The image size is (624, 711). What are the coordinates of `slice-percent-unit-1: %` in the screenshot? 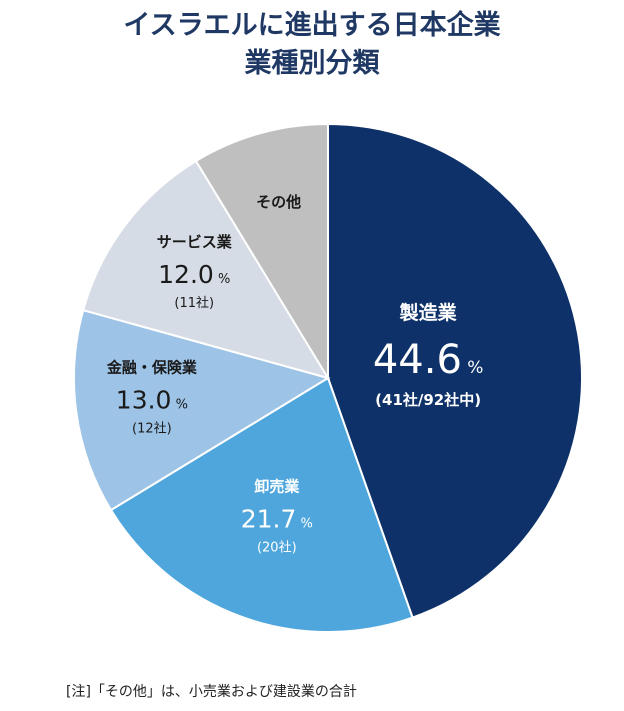 It's located at (304, 524).